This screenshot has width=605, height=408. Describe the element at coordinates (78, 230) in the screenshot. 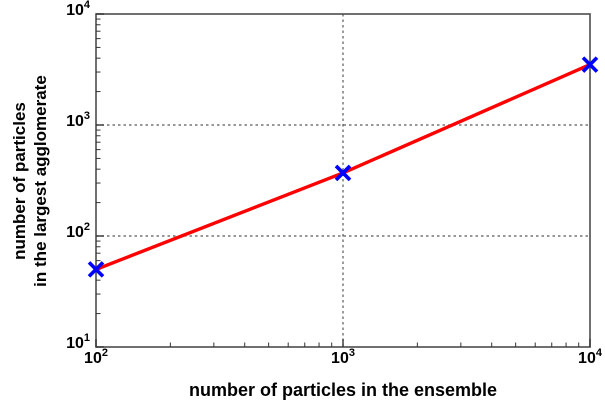

I see `y-tick-label: 10²` at that location.